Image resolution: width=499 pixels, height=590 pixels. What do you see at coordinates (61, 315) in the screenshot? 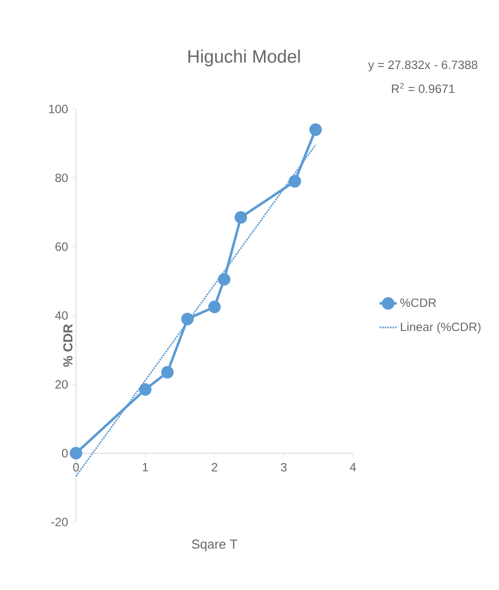
I see `y-tick-label: 40` at bounding box center [61, 315].